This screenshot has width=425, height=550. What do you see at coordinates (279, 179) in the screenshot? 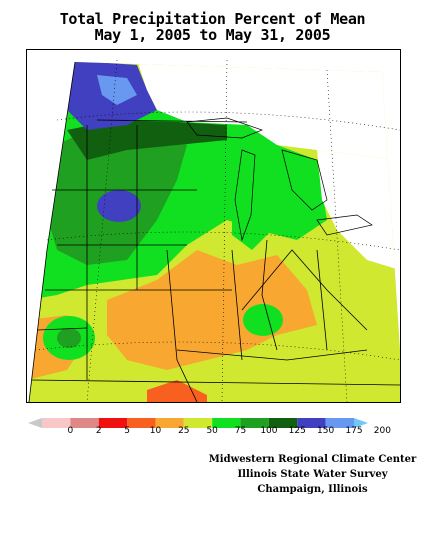
I see `great-lakes` at bounding box center [279, 179].